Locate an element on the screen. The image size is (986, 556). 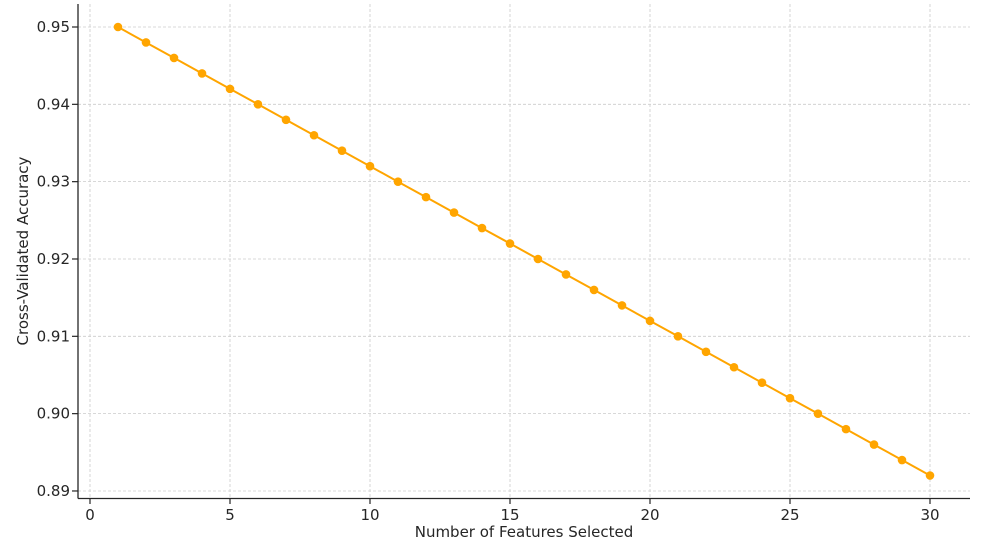
y-tick-label: 0.95 is located at coordinates (53, 27).